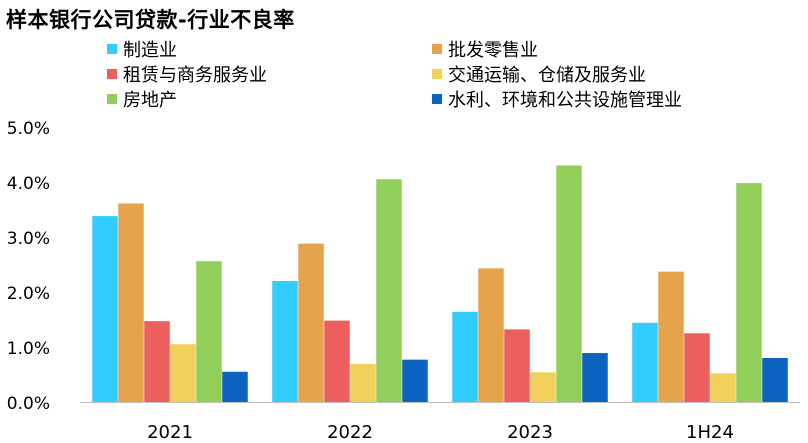  I want to click on x-tick-label: 2023, so click(530, 432).